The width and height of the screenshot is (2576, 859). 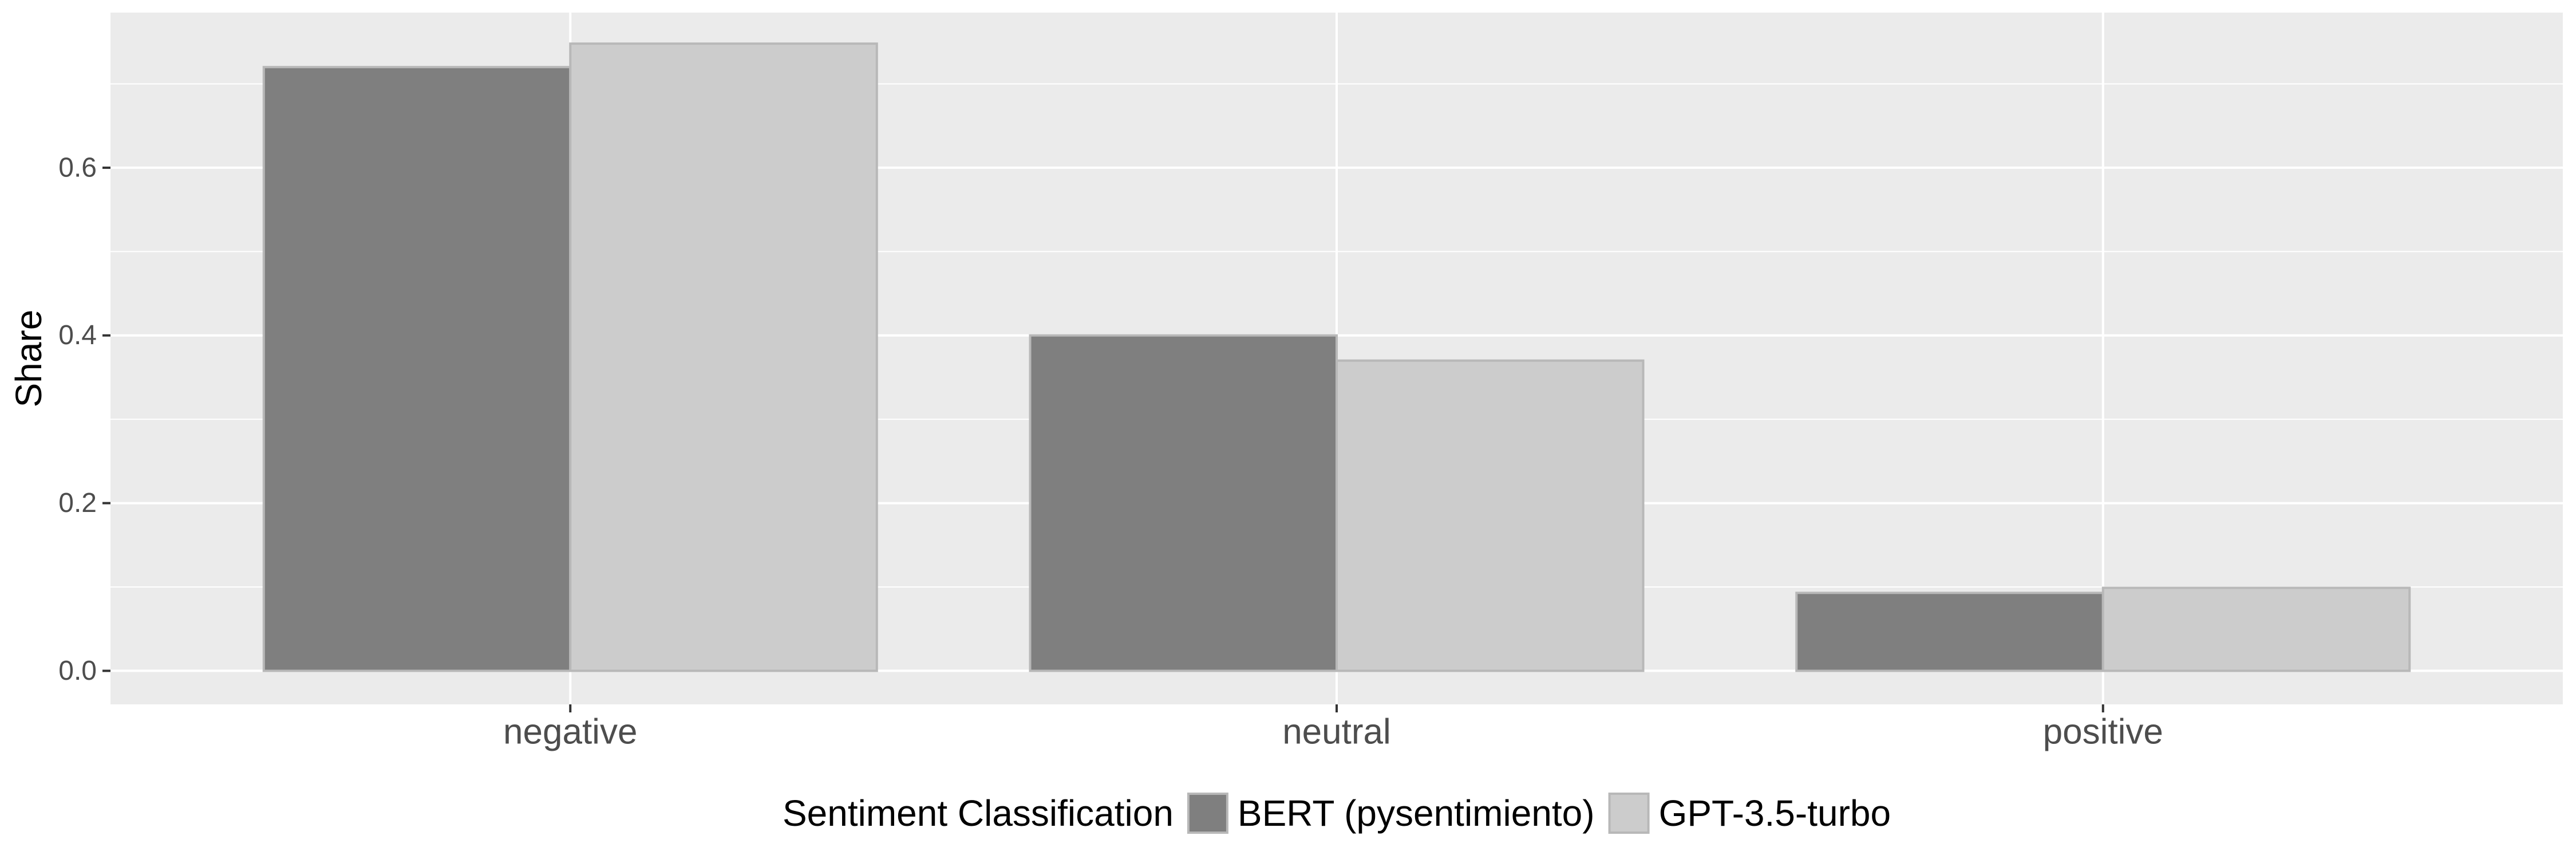 I want to click on legend-label-series-2: GPT-3.5-turbo, so click(x=1775, y=813).